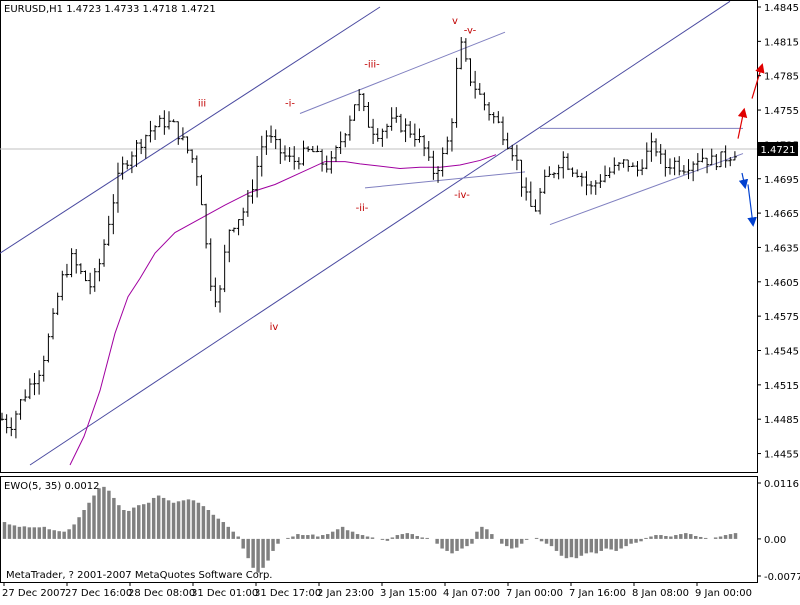 The image size is (800, 605). What do you see at coordinates (781, 386) in the screenshot?
I see `price-tick-label: 1.4515` at bounding box center [781, 386].